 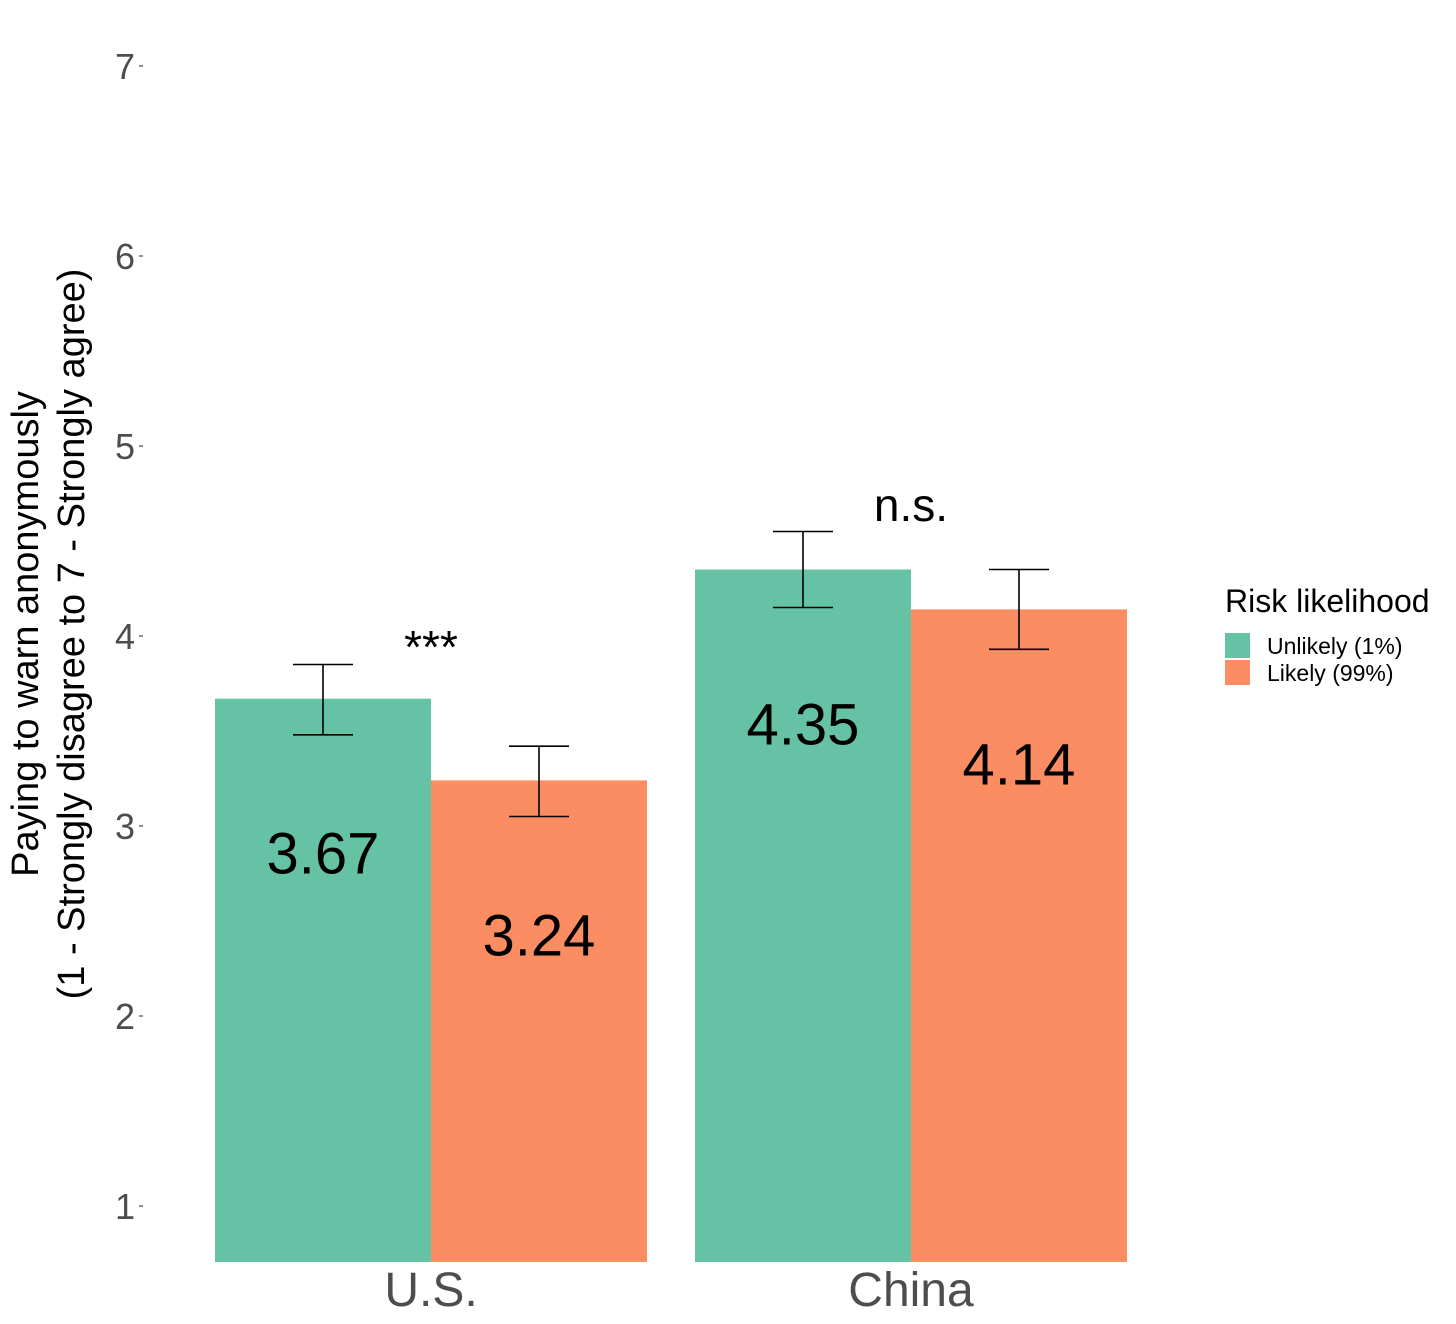 I want to click on data-label: 4.35, so click(x=803, y=725).